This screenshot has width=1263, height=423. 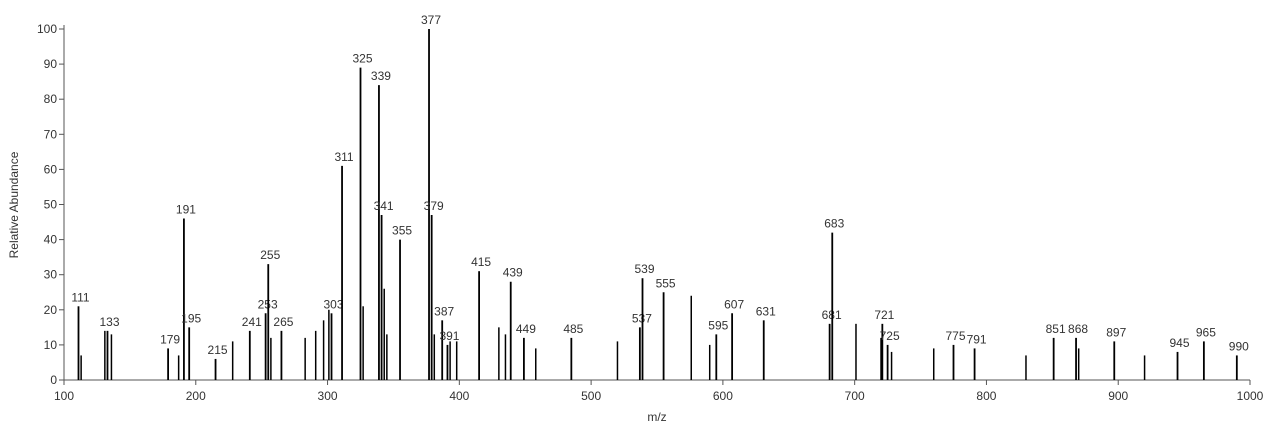 What do you see at coordinates (218, 350) in the screenshot?
I see `peak-label: 215` at bounding box center [218, 350].